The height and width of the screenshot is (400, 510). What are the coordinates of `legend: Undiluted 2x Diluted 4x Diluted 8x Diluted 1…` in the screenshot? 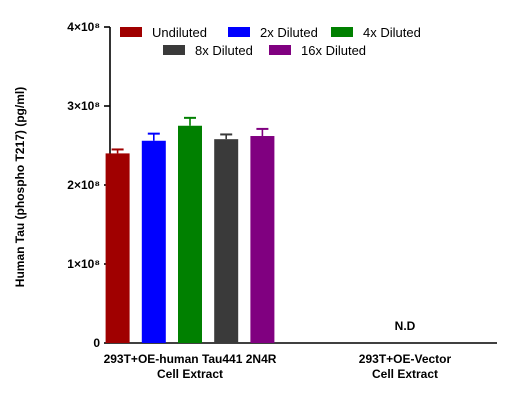 It's located at (270, 41).